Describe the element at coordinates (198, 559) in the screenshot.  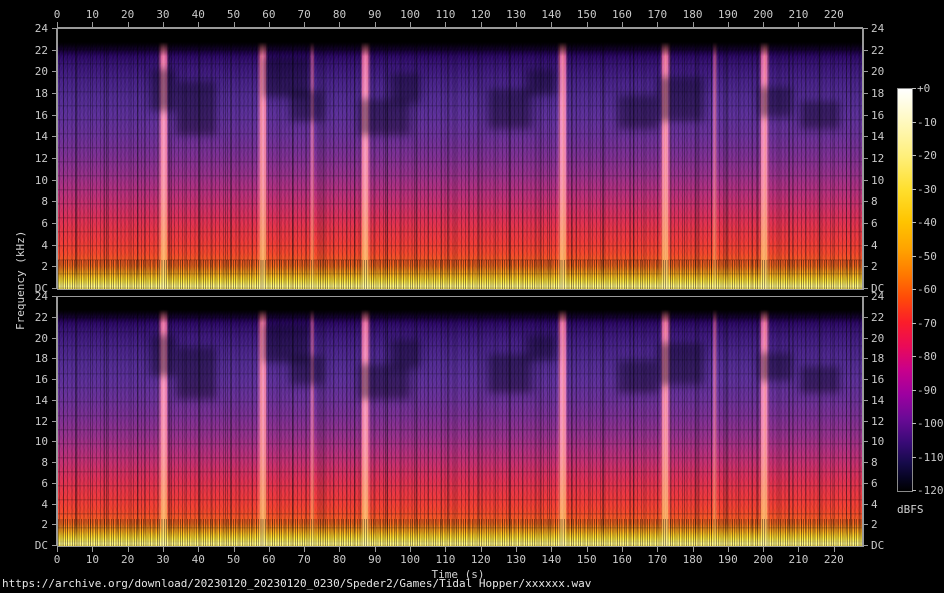
I see `x-axis-tick-label: 40` at that location.